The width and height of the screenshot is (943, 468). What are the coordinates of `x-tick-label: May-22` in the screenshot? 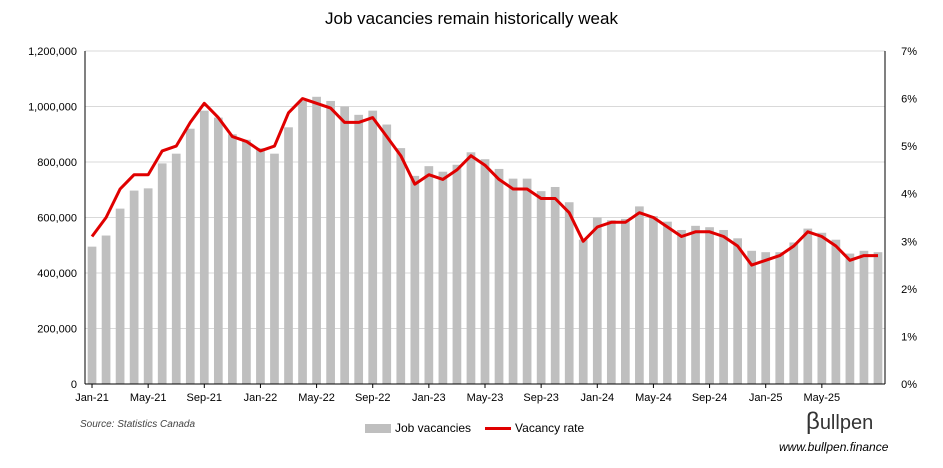 It's located at (316, 398).